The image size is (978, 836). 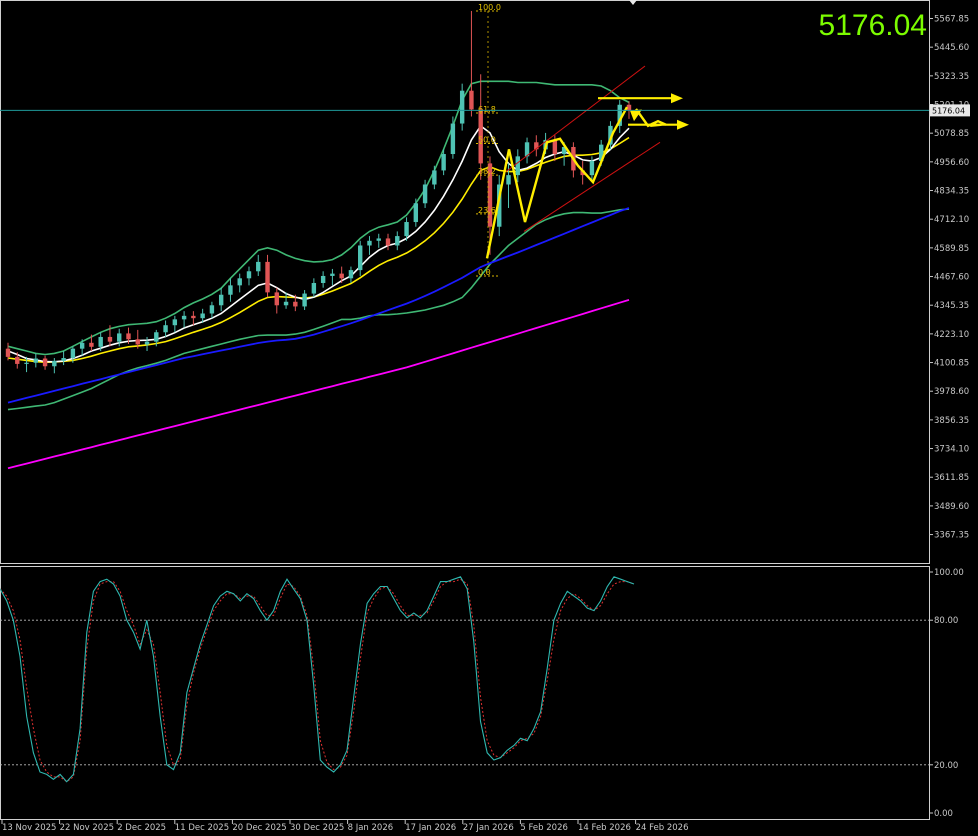 I want to click on channel-upper-line, so click(x=575, y=119).